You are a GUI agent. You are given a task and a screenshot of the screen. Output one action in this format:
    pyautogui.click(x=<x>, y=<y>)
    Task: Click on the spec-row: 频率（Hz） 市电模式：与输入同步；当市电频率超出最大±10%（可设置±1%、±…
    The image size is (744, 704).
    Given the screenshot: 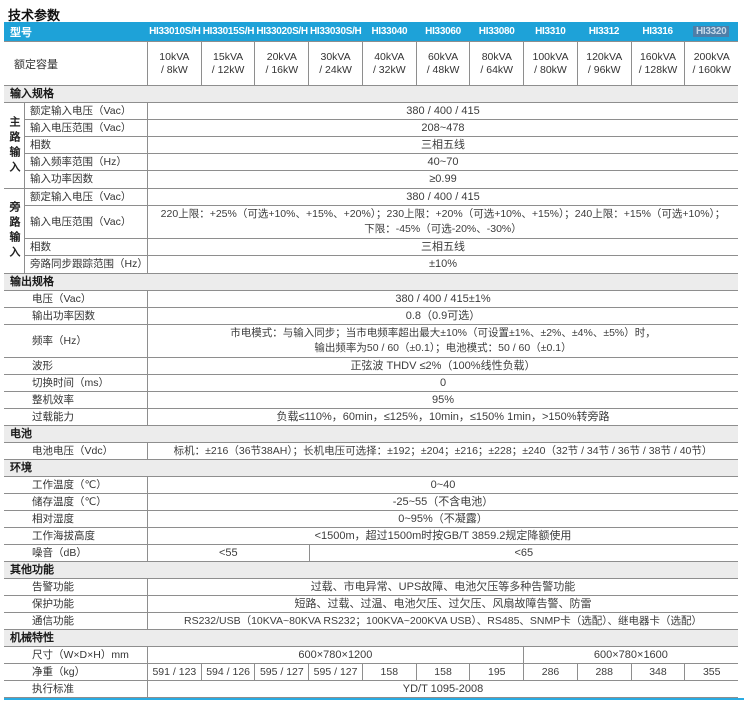 What is the action you would take?
    pyautogui.click(x=371, y=341)
    